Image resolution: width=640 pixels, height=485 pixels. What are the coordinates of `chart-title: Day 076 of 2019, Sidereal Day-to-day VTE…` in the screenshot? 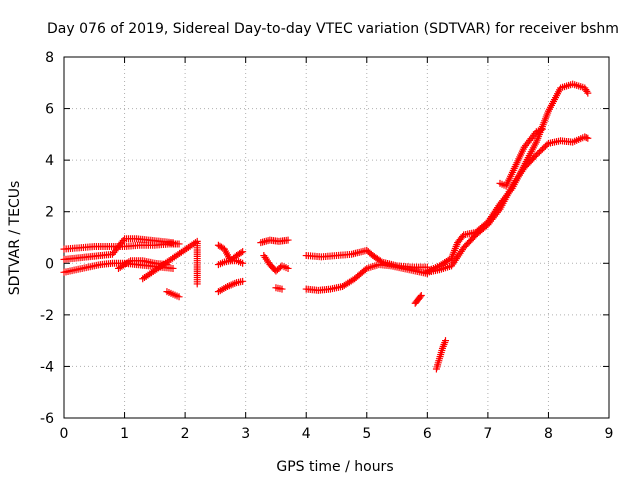 It's located at (333, 29).